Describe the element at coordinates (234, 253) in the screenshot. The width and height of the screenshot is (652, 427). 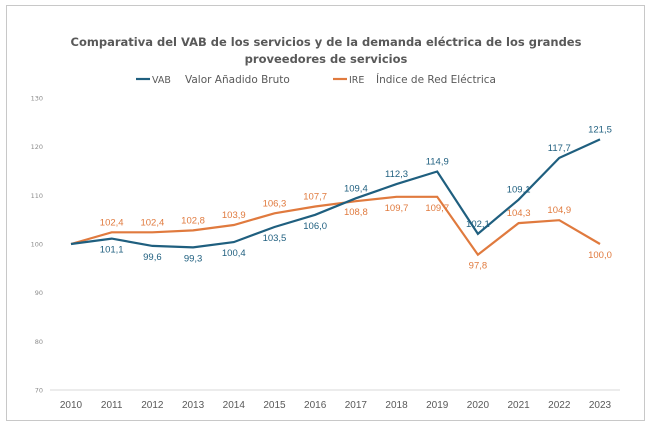
I see `data-label-vab: 100,4` at that location.